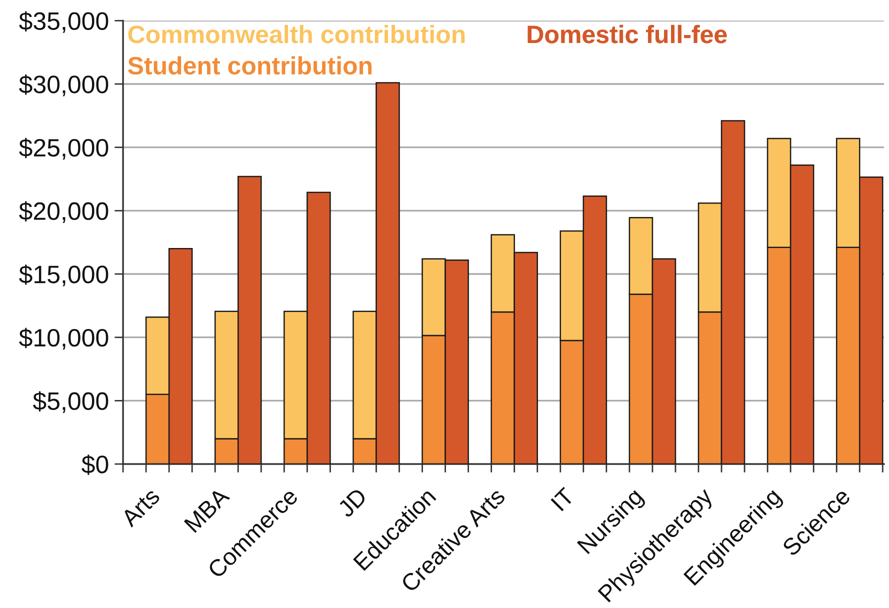  I want to click on y-tick-label: $10,000, so click(63, 339).